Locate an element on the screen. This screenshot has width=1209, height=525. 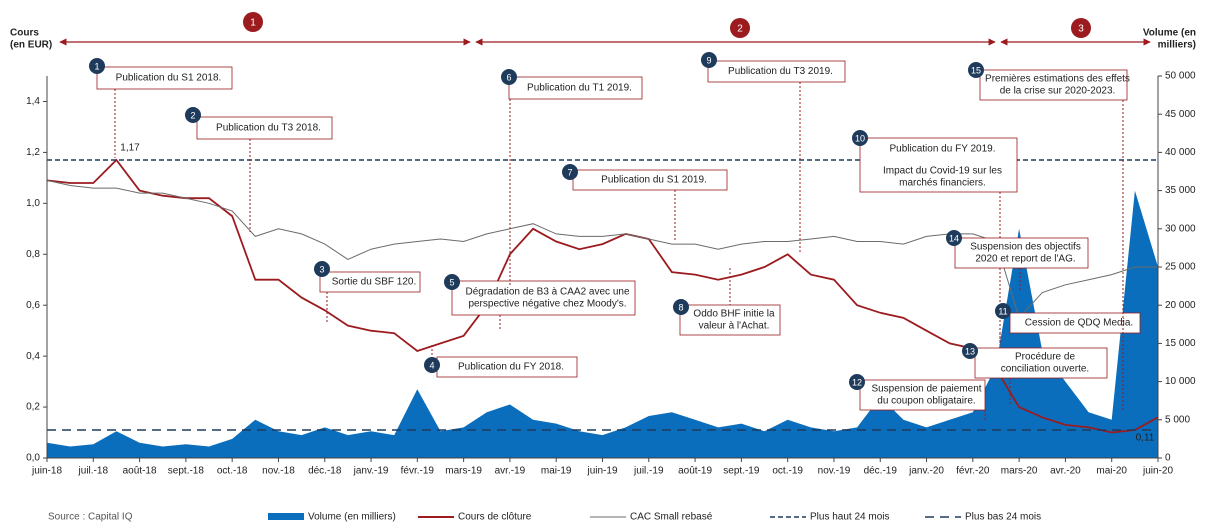
legend-label: Plus bas 24 mois is located at coordinates (1003, 517).